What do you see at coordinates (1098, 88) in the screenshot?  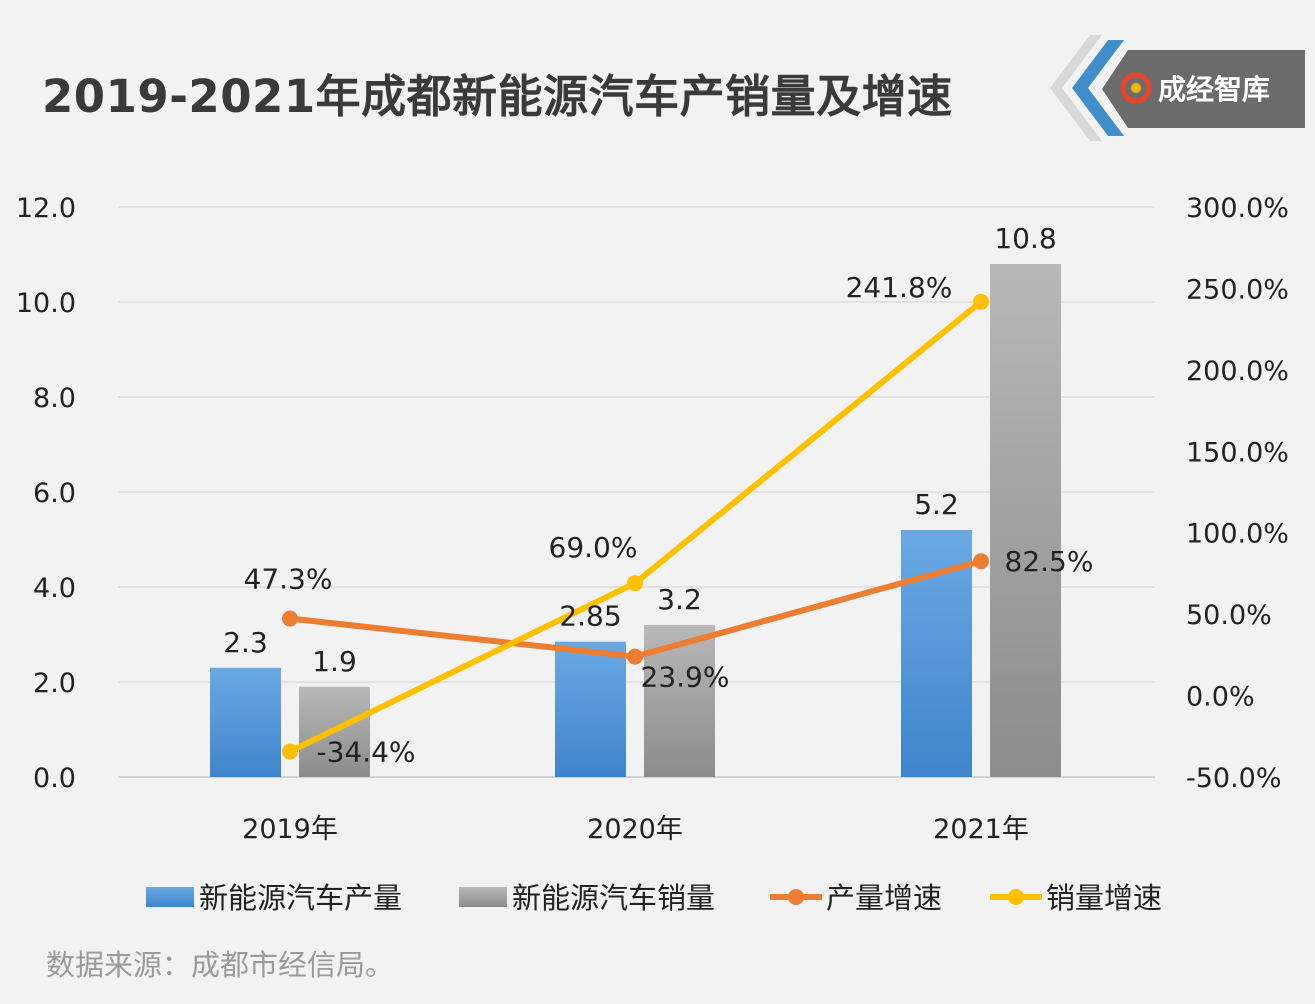 I see `logo-chevron-blue` at bounding box center [1098, 88].